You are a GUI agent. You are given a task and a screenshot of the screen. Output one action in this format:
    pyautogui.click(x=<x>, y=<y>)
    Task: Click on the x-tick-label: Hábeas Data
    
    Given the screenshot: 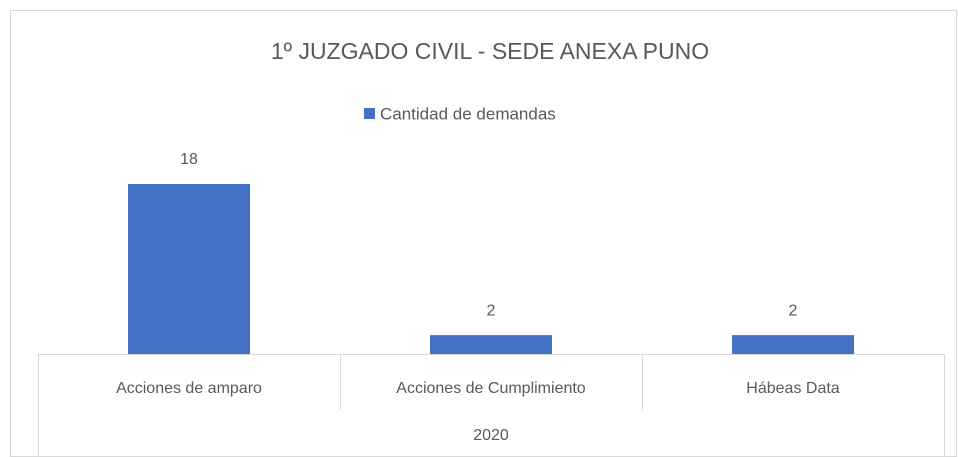 What is the action you would take?
    pyautogui.click(x=792, y=388)
    